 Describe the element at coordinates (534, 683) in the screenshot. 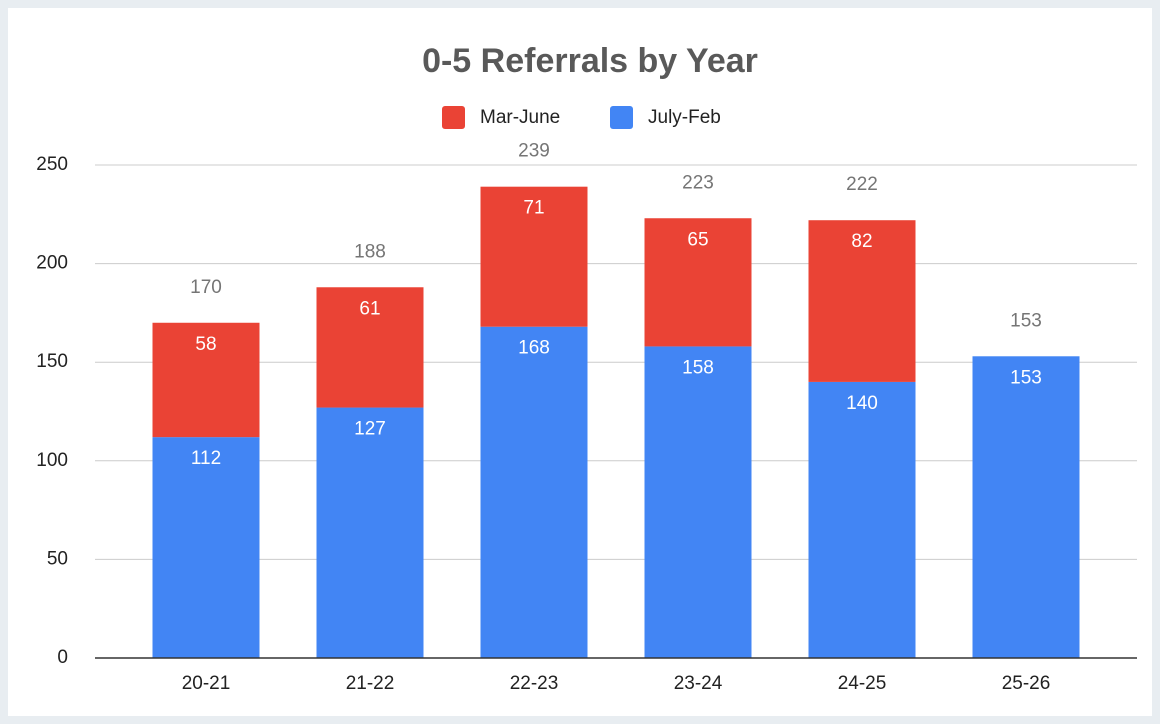

I see `x-tick-label: 22-23` at that location.